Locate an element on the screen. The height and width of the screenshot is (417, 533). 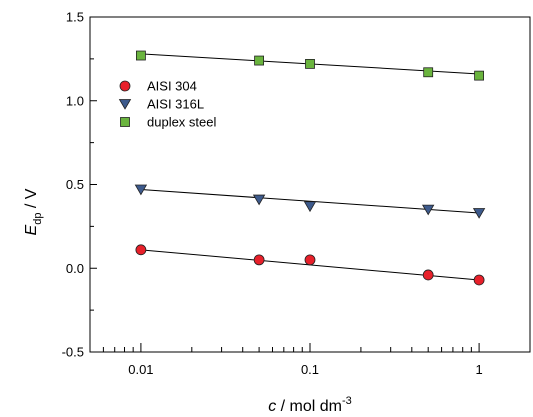
legend-label: AISI 316L is located at coordinates (175, 104).